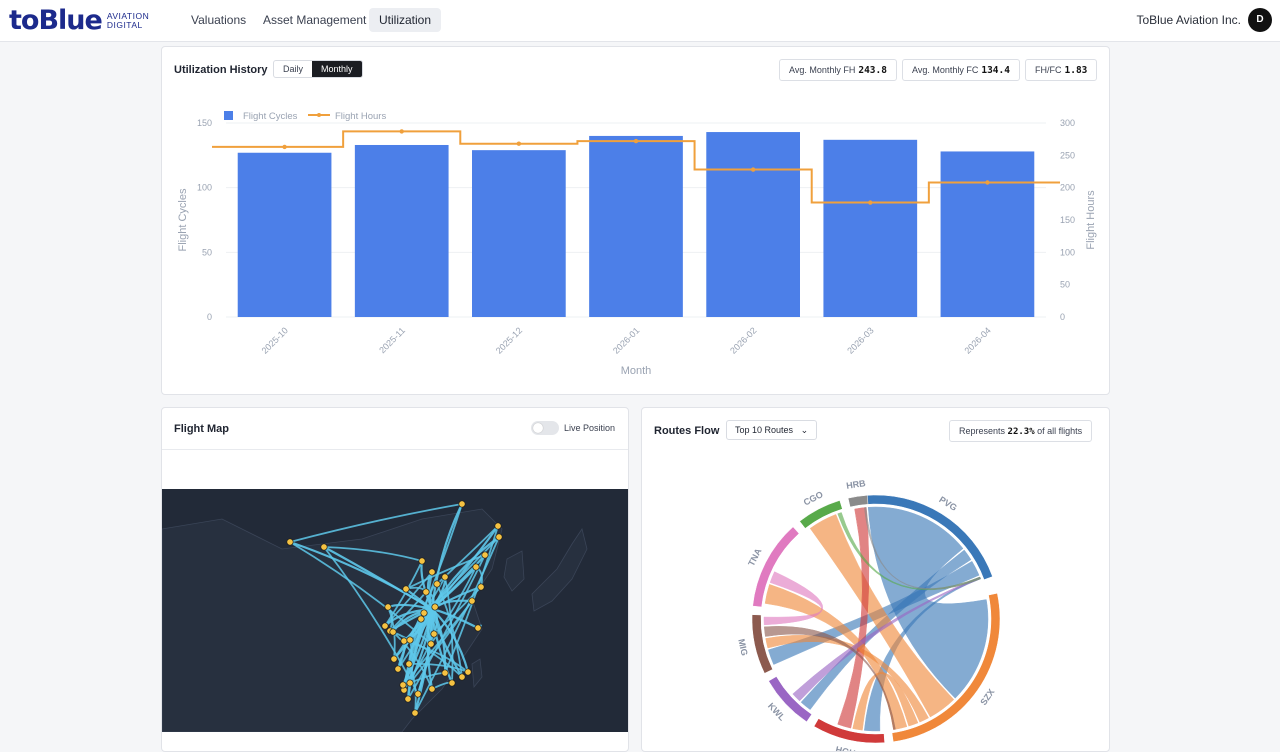 The height and width of the screenshot is (752, 1280). Describe the element at coordinates (128, 16) in the screenshot. I see `brand-sub-line1: AVIATION` at that location.